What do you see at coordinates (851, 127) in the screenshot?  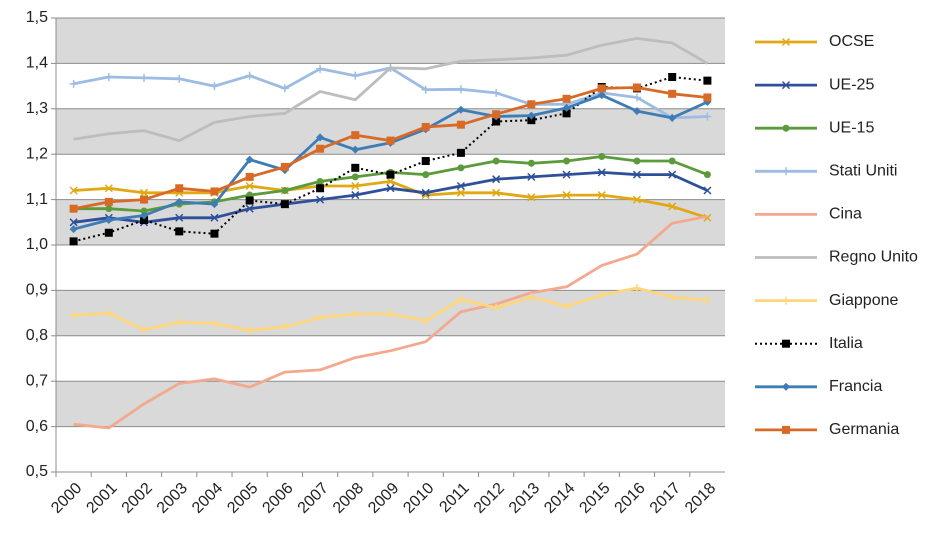 I see `legend-label: UE-15` at bounding box center [851, 127].